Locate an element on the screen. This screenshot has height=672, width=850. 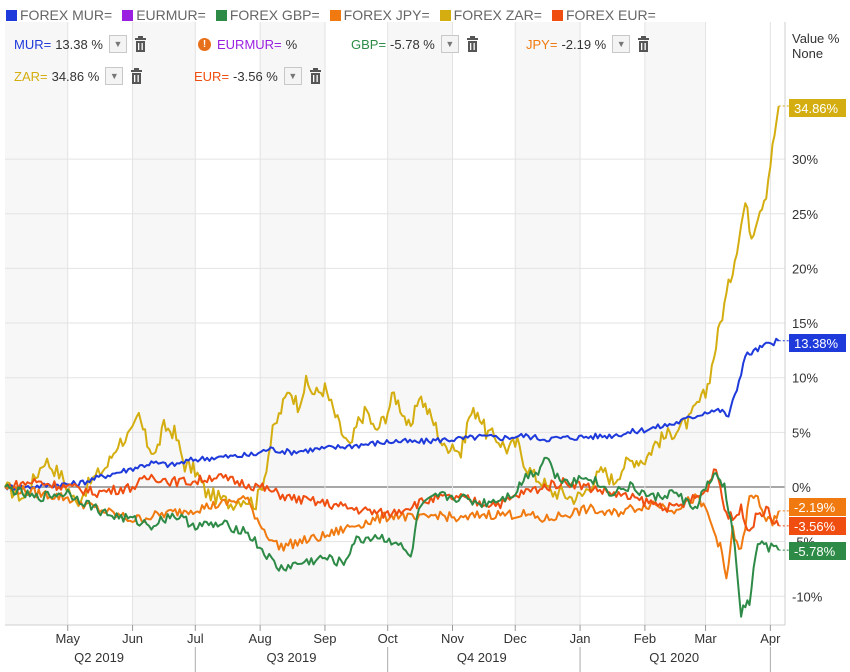
x-tick-label: Oct is located at coordinates (388, 638).